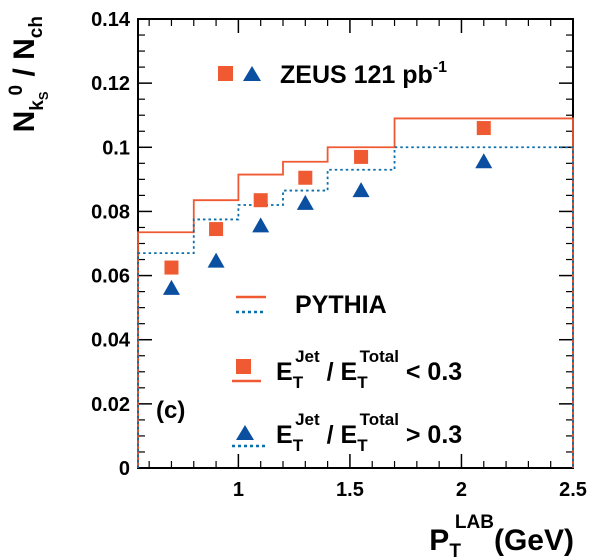  Describe the element at coordinates (474, 522) in the screenshot. I see `x-label-sup: LAB` at that location.